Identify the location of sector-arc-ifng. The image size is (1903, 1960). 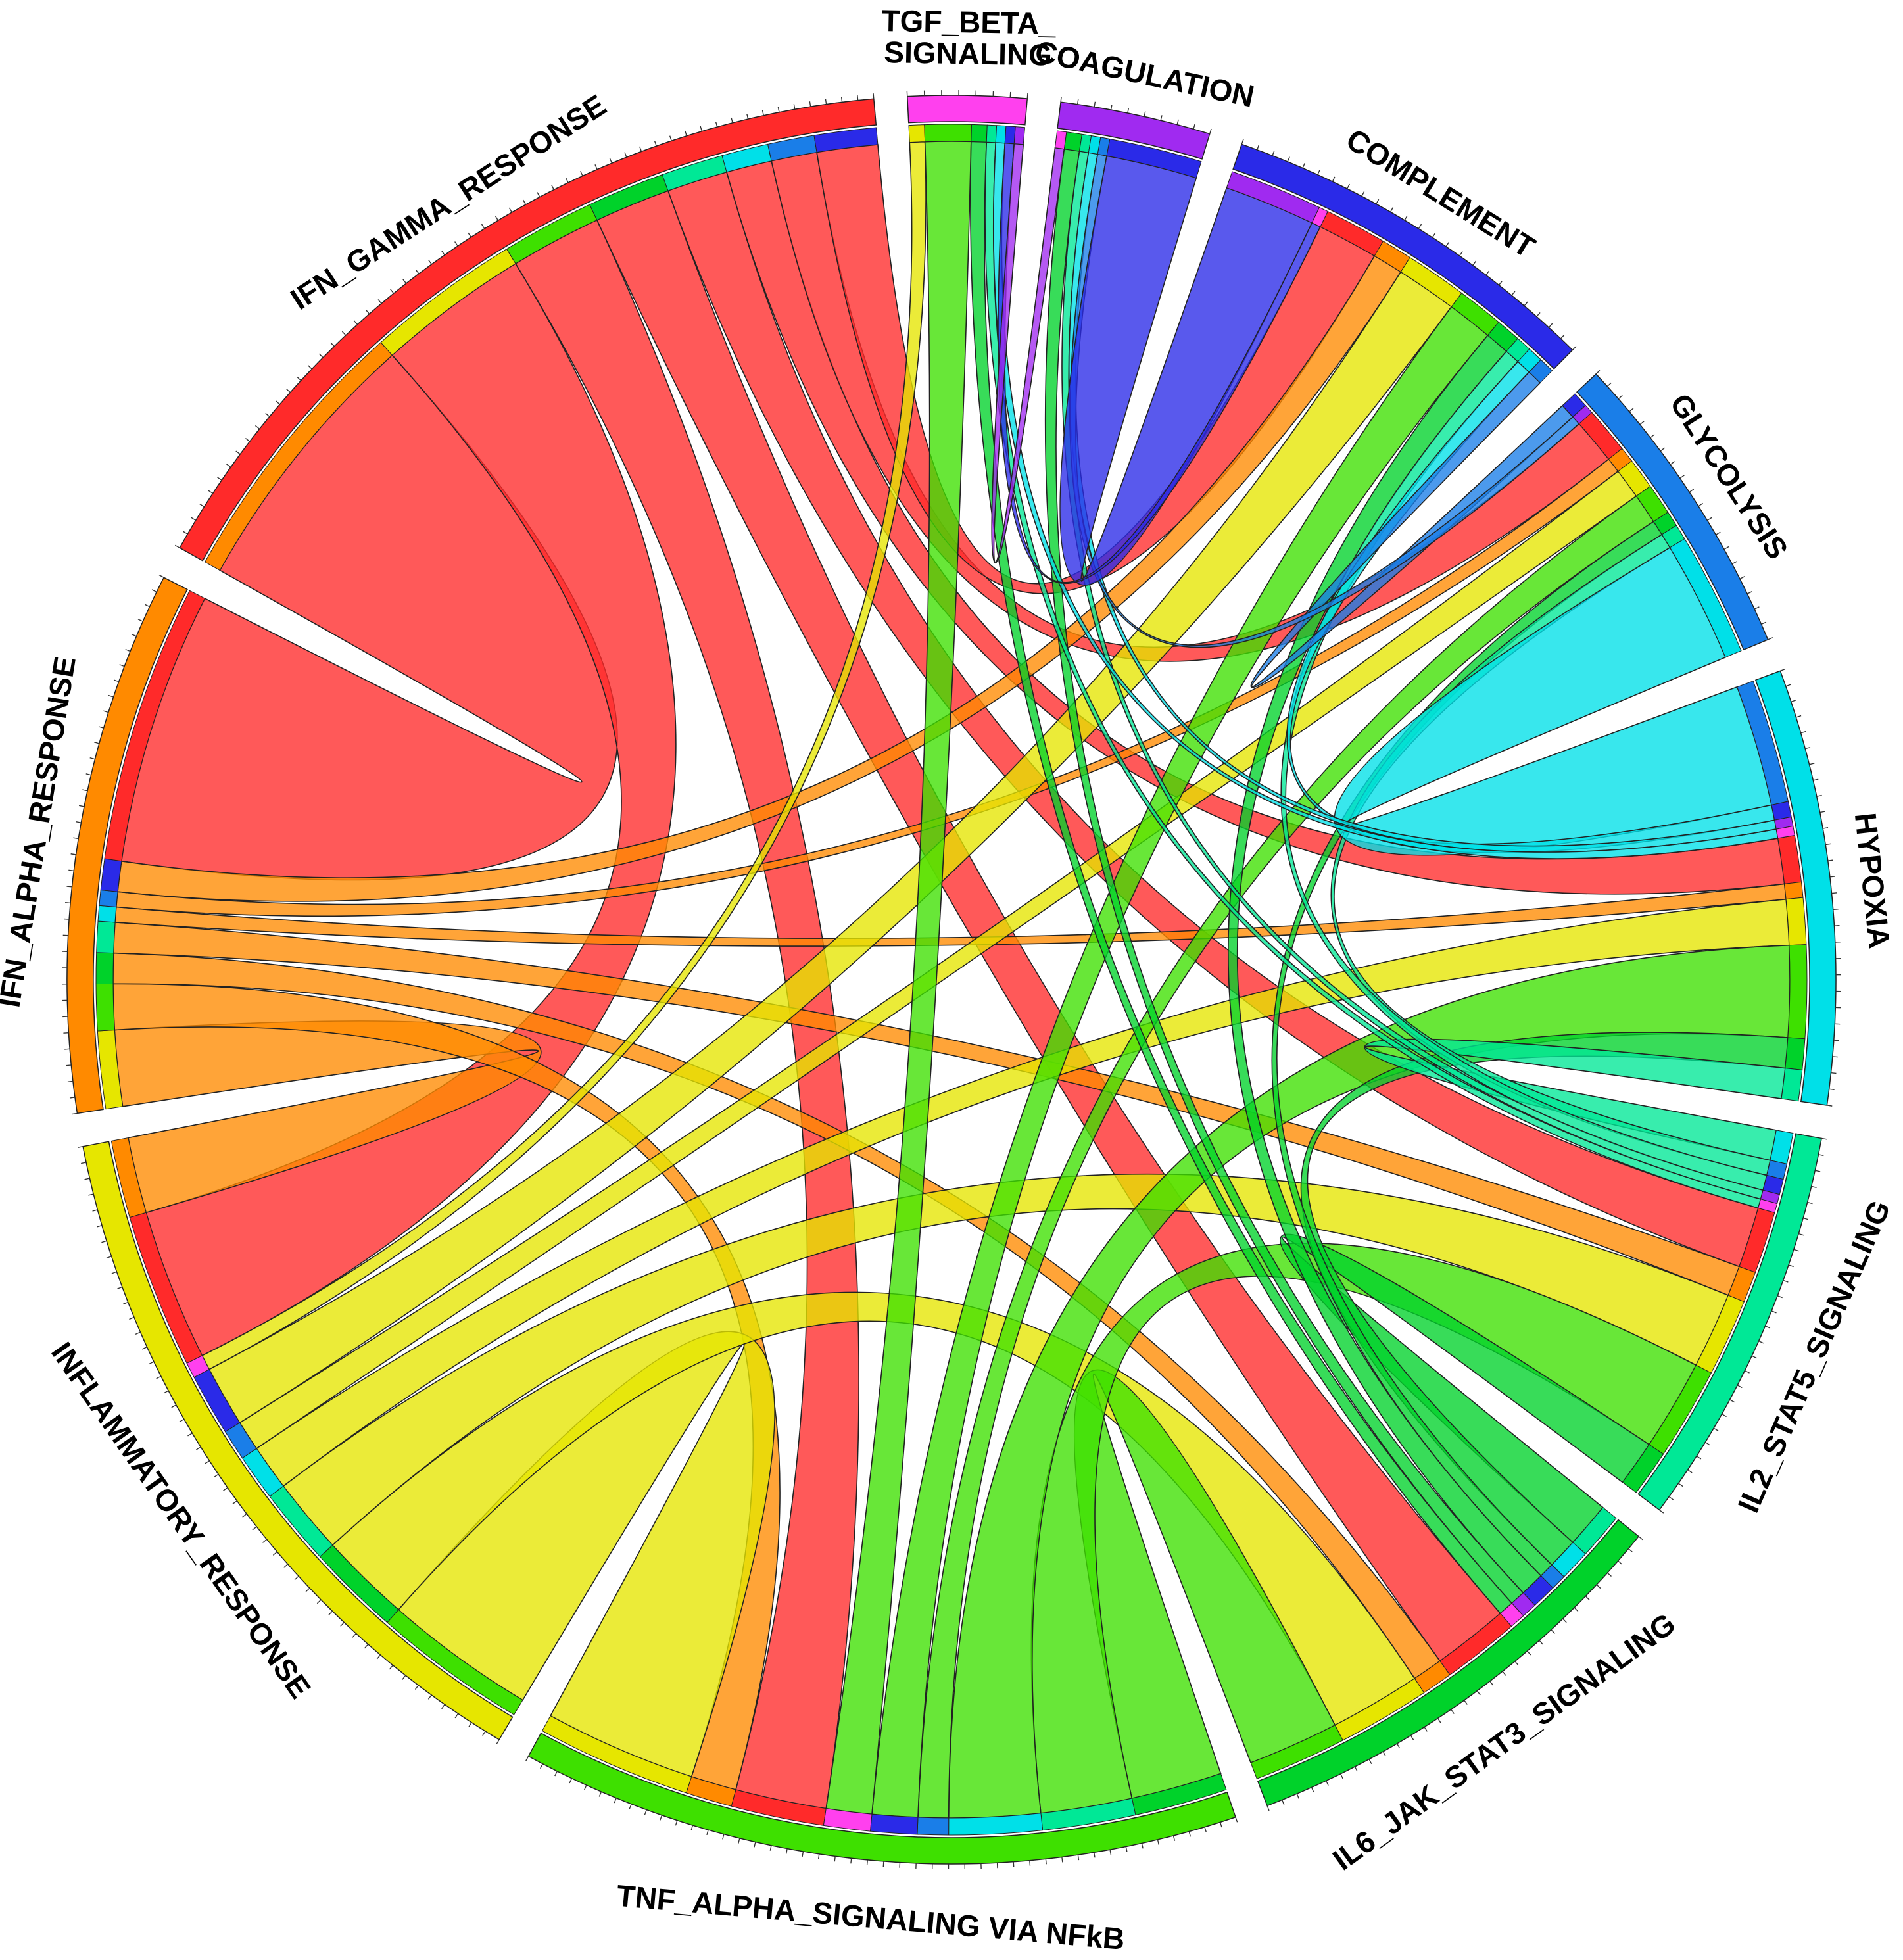
(528, 330).